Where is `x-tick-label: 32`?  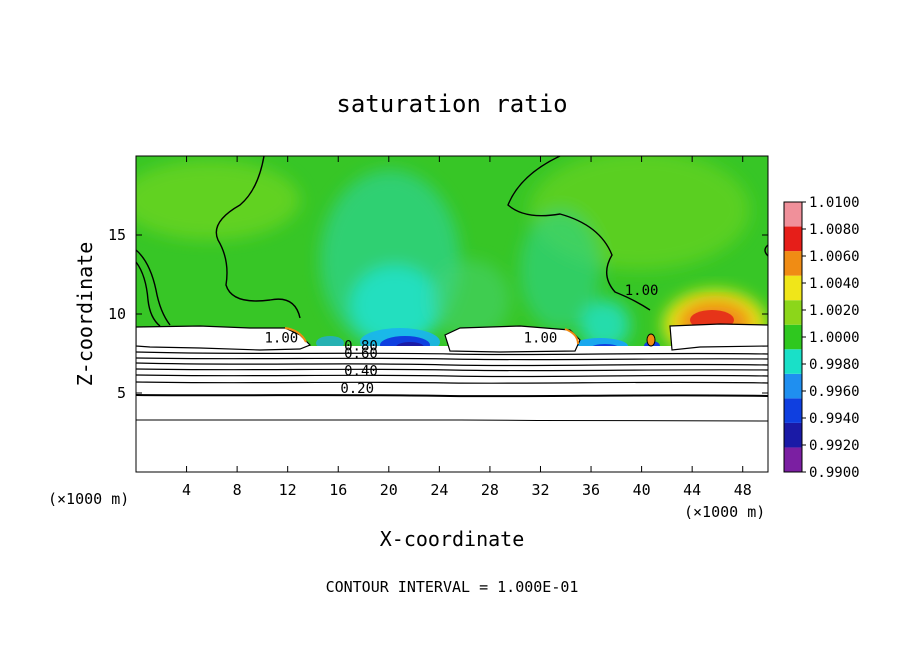 x-tick-label: 32 is located at coordinates (540, 490).